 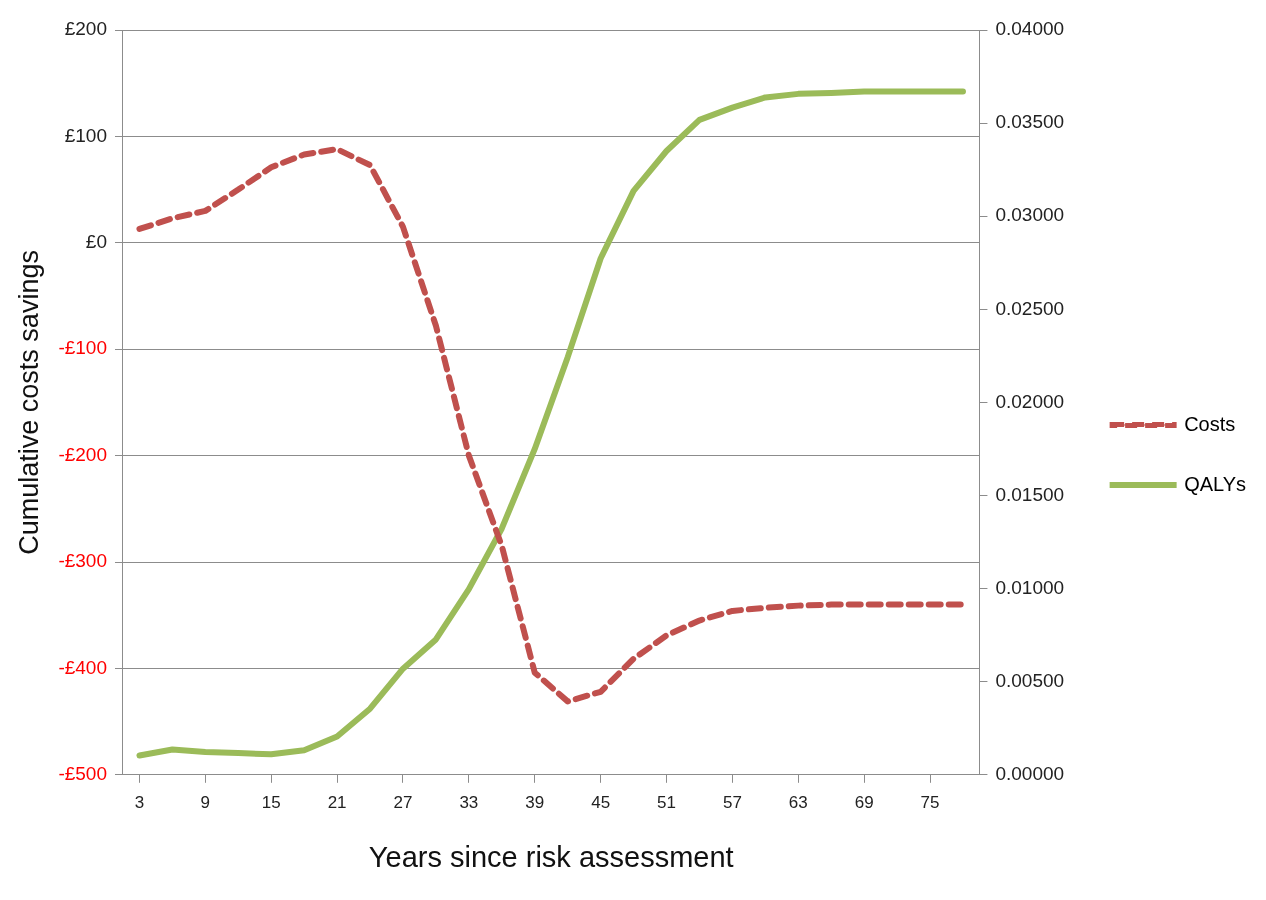 I want to click on y-axis-title: Cumulative costs savings, so click(x=28, y=402).